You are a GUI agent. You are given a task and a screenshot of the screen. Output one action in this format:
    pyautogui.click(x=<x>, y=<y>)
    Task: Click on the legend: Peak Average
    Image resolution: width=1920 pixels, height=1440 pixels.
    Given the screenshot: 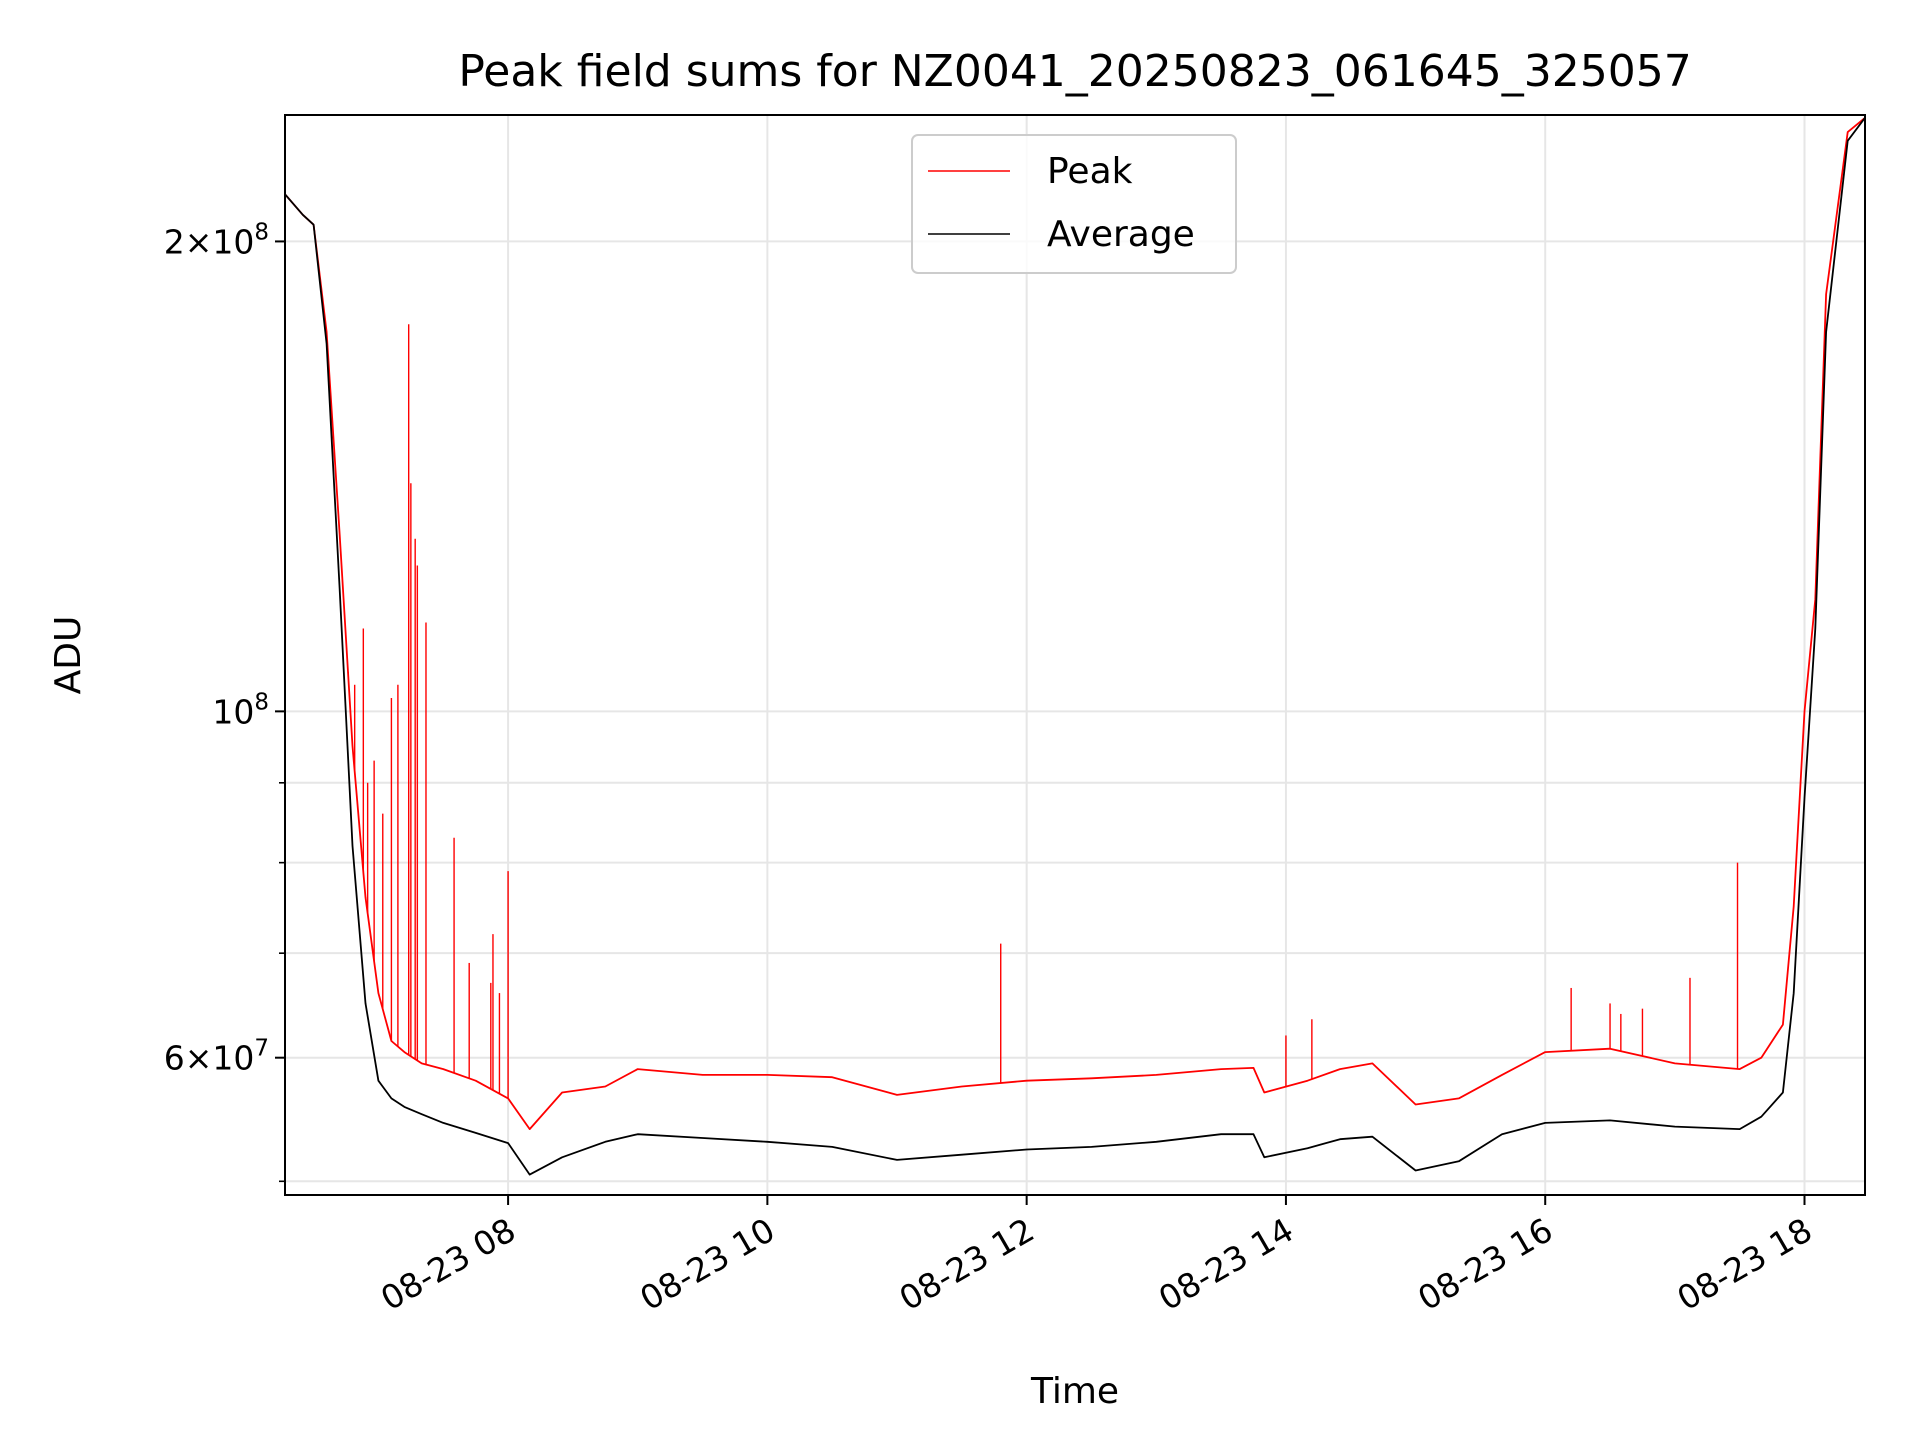 What is the action you would take?
    pyautogui.click(x=1074, y=204)
    